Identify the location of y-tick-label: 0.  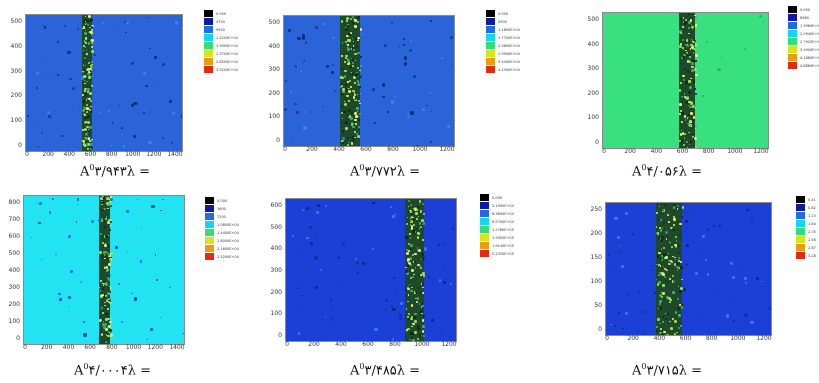
(18, 338).